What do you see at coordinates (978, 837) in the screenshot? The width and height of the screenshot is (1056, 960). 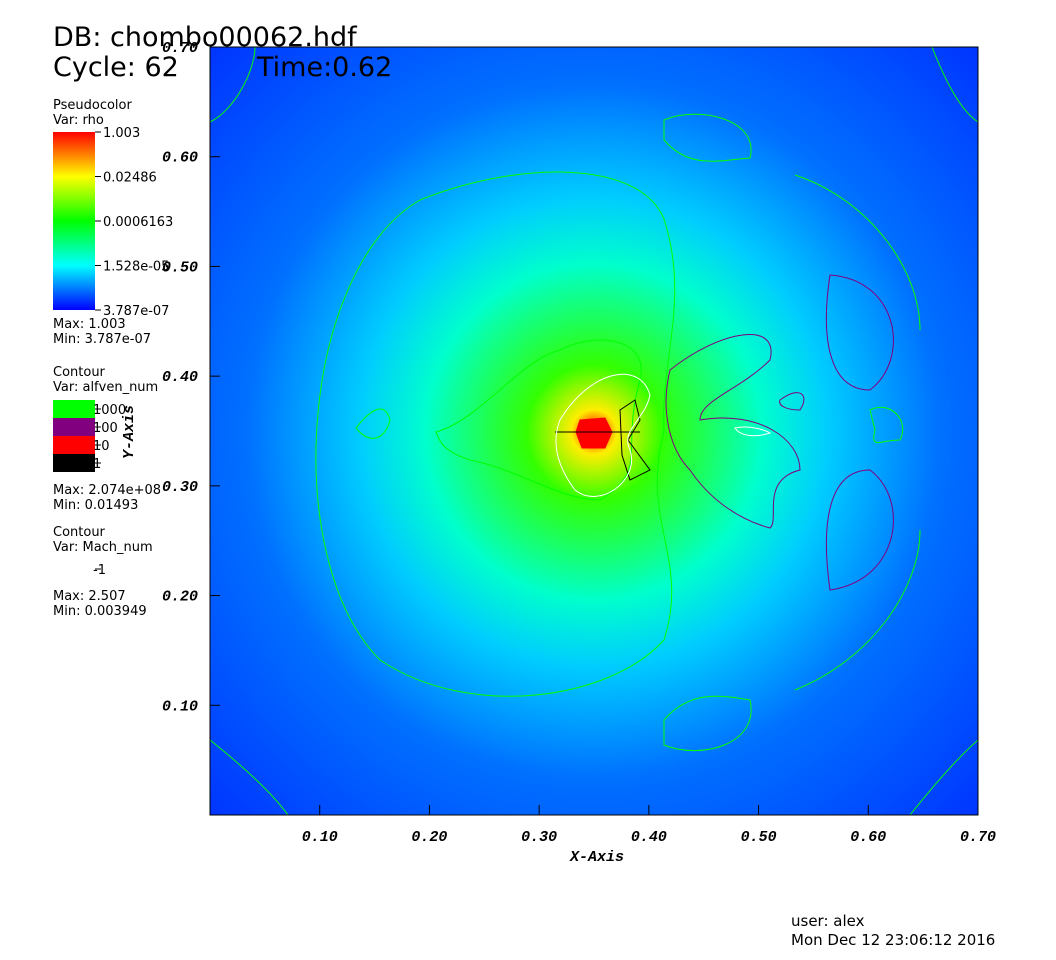 I see `x-tick-label: 0.70` at bounding box center [978, 837].